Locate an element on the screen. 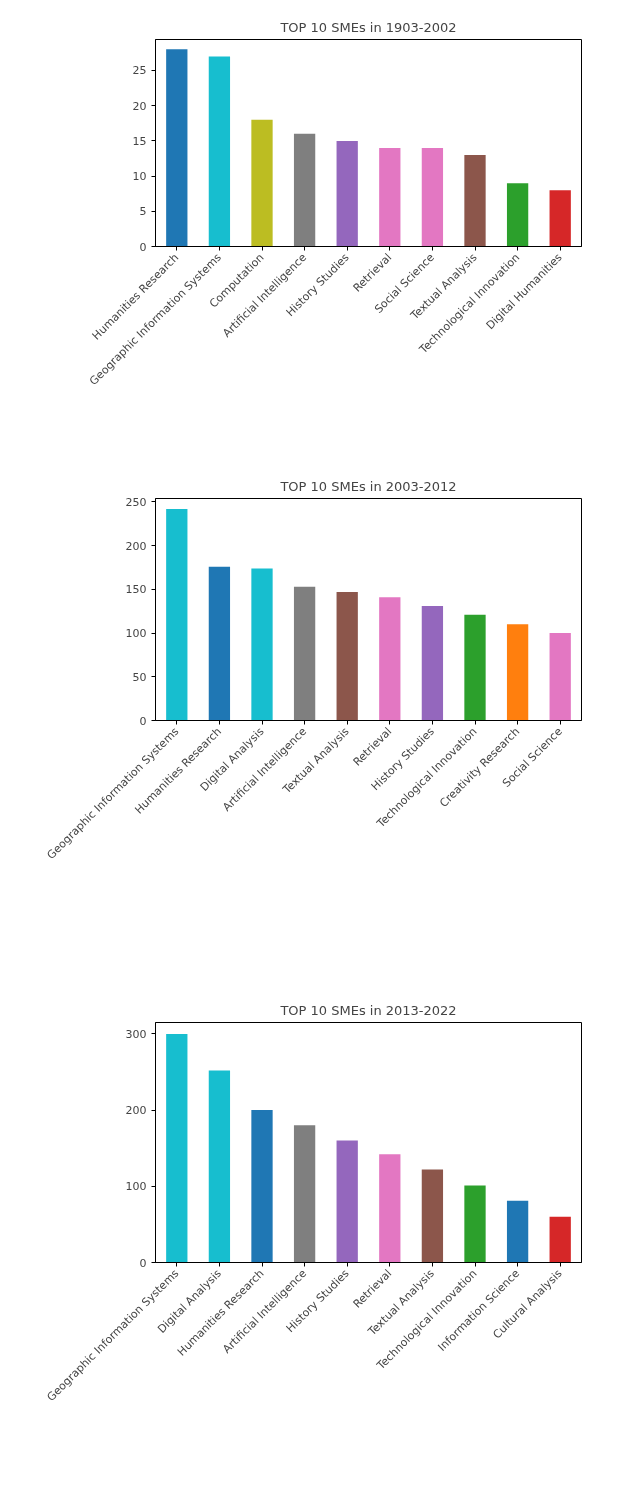 The width and height of the screenshot is (617, 1499). y-tick-label: 20 is located at coordinates (139, 106).